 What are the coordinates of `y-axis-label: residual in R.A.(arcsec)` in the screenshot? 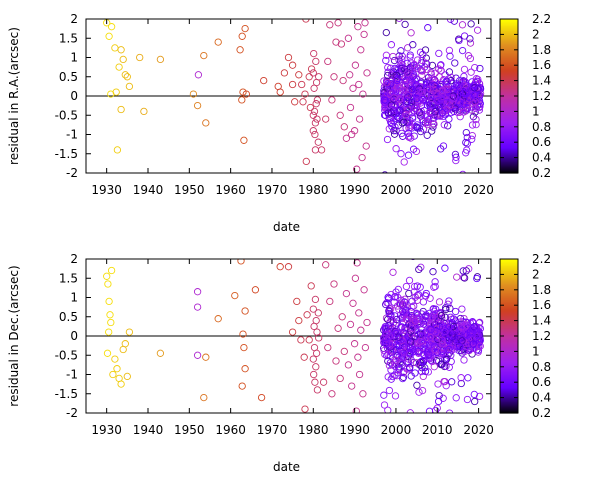 It's located at (14, 96).